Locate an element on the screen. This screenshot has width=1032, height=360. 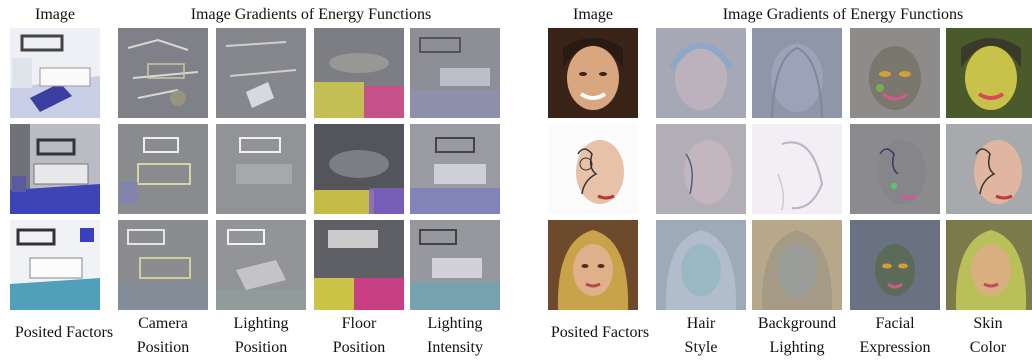
right-row-label: Posited Factors is located at coordinates (600, 332).